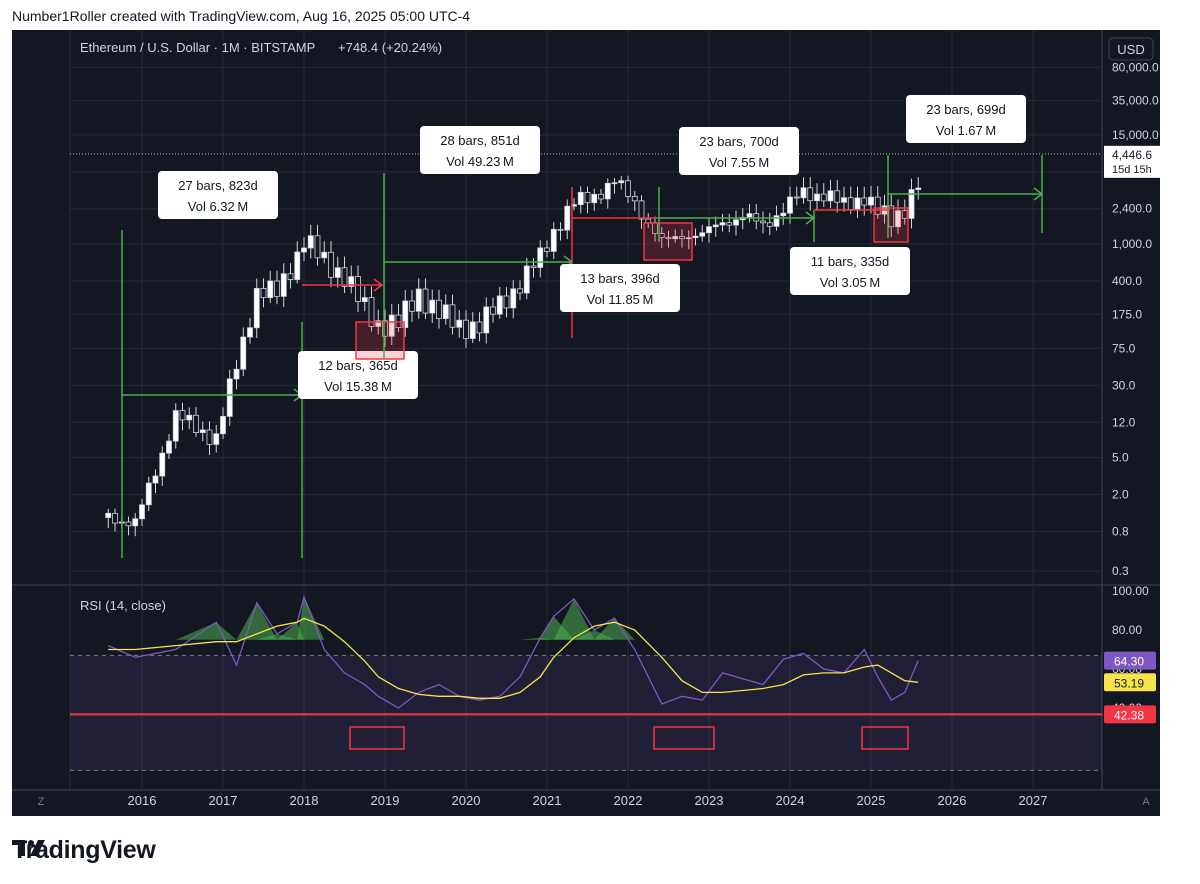  I want to click on range-label-vol: Vol 3.05 M, so click(850, 282).